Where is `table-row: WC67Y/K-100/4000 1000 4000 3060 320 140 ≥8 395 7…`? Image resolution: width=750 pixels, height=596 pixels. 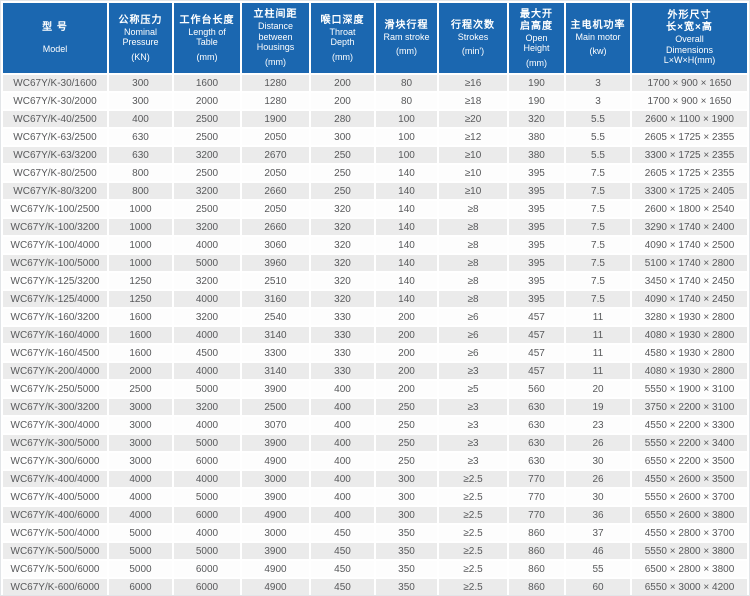 table-row: WC67Y/K-100/4000 1000 4000 3060 320 140 ≥8 395 7… is located at coordinates (375, 245).